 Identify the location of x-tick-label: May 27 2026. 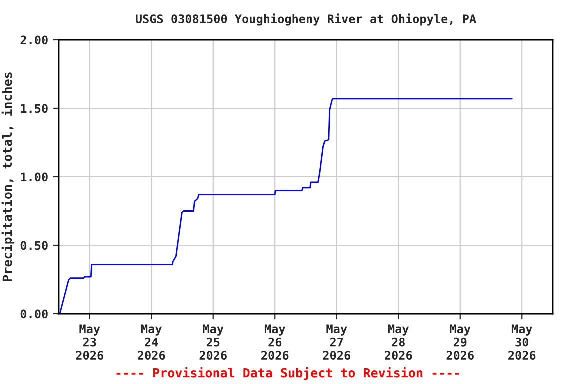
(336, 342).